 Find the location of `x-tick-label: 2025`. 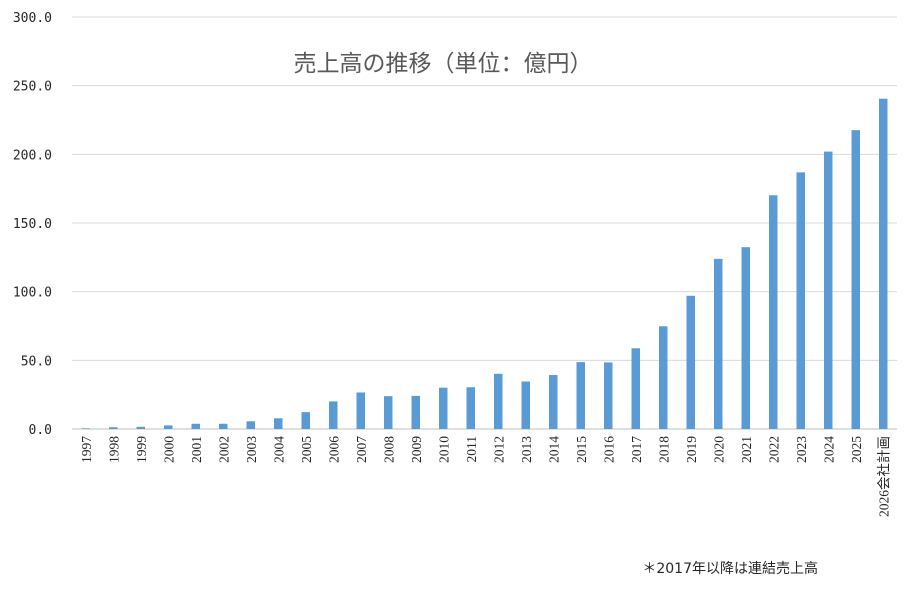

x-tick-label: 2025 is located at coordinates (856, 449).